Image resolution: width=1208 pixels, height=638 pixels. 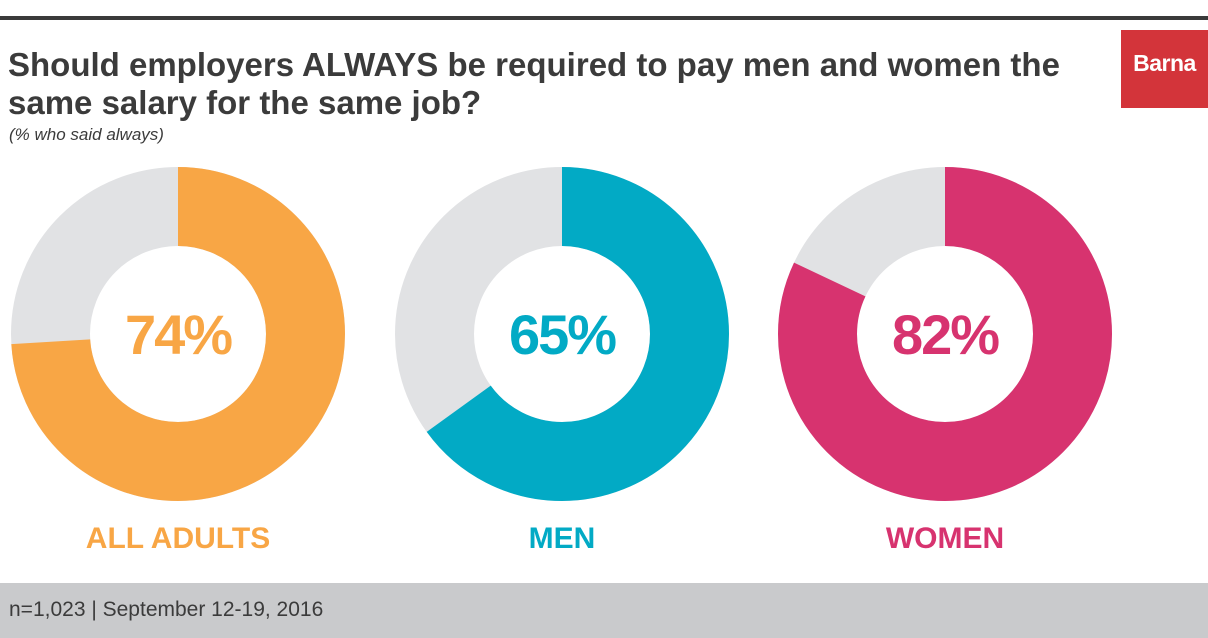 What do you see at coordinates (166, 609) in the screenshot?
I see `footer-note: n=1,023 | September 12-19, 2016` at bounding box center [166, 609].